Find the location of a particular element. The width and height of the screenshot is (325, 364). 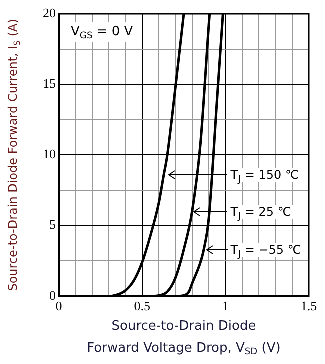

y-tick-label: 0 is located at coordinates (53, 295).